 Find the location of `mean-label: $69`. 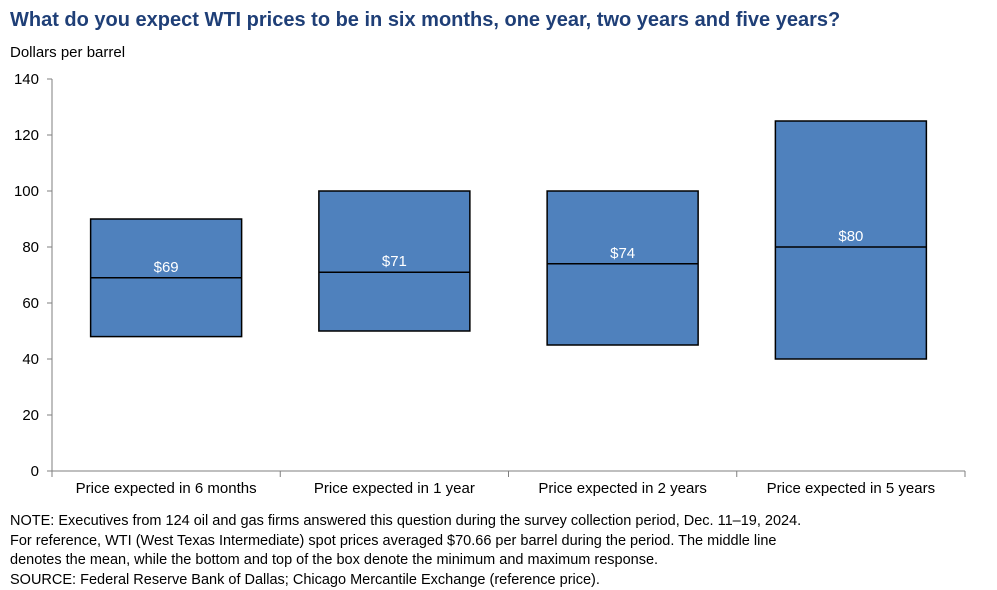

mean-label: $69 is located at coordinates (166, 267).